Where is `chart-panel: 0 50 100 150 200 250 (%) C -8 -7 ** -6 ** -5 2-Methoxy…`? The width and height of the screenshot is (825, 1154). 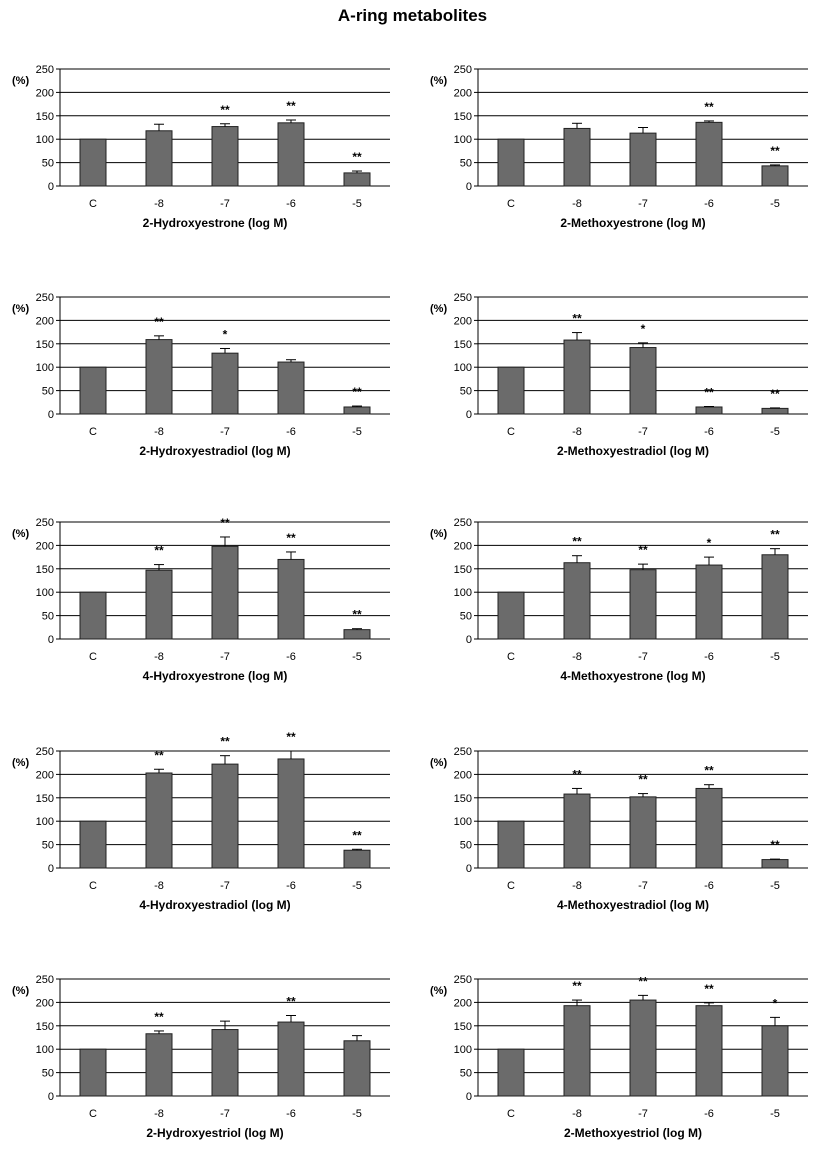
chart-panel: 0 50 100 150 200 250 (%) C -8 -7 ** -6 ** -5 2-Methoxy… is located at coordinates (619, 147).